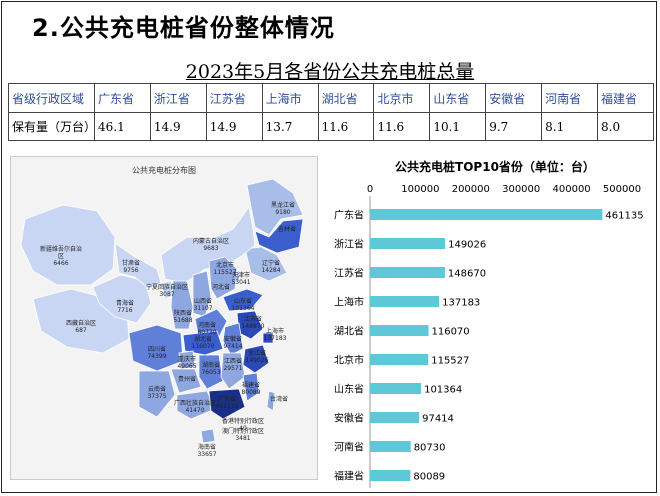 The image size is (660, 496). Describe the element at coordinates (243, 438) in the screenshot. I see `map-region-value: 3481` at that location.